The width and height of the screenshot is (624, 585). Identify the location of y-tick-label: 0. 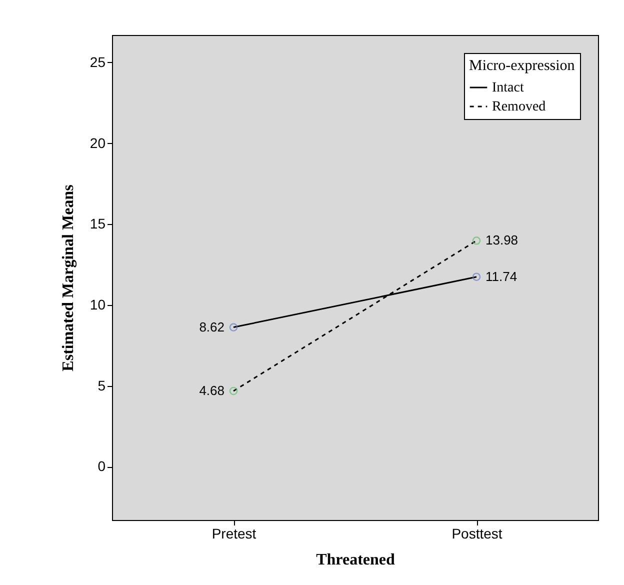
(102, 466).